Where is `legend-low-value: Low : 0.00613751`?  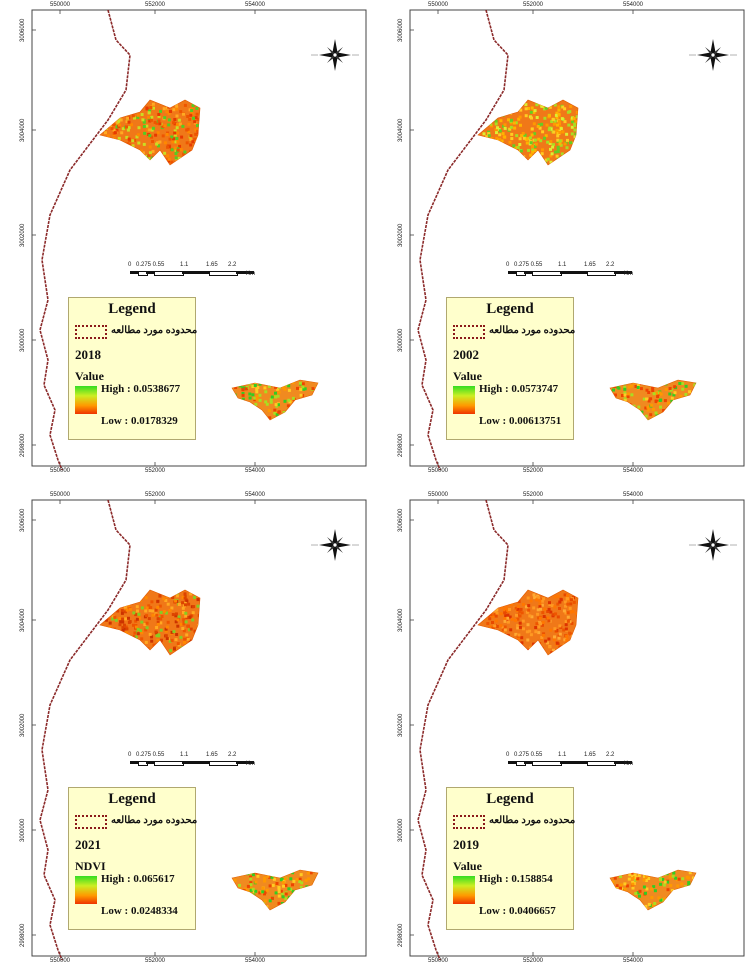 legend-low-value: Low : 0.00613751 is located at coordinates (520, 421).